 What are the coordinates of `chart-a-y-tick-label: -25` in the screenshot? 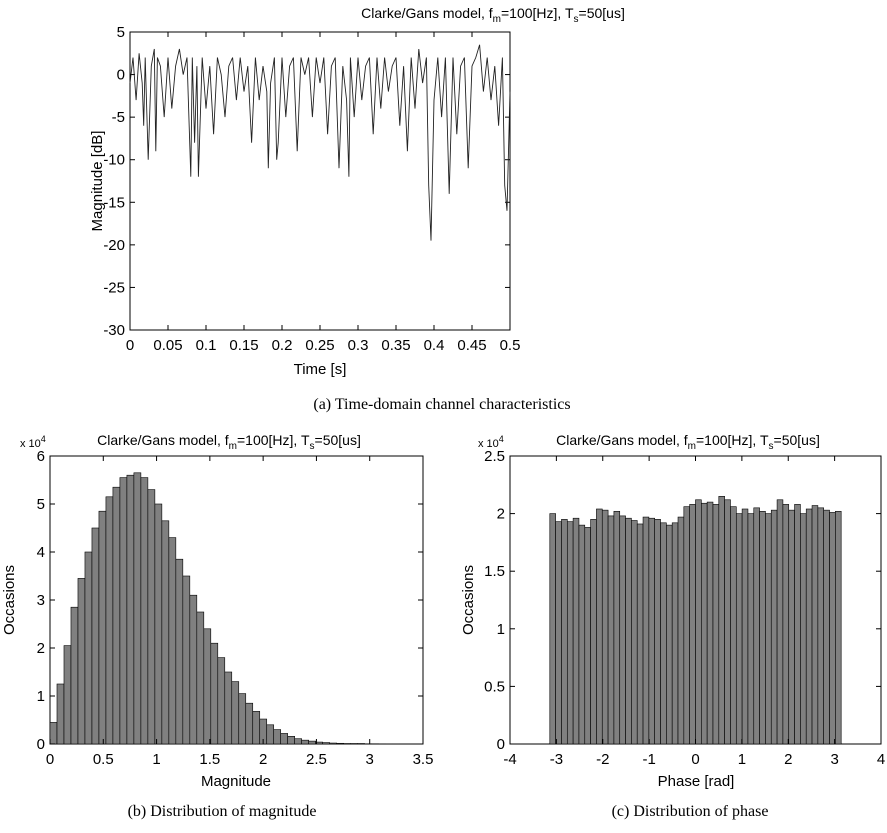 It's located at (114, 287).